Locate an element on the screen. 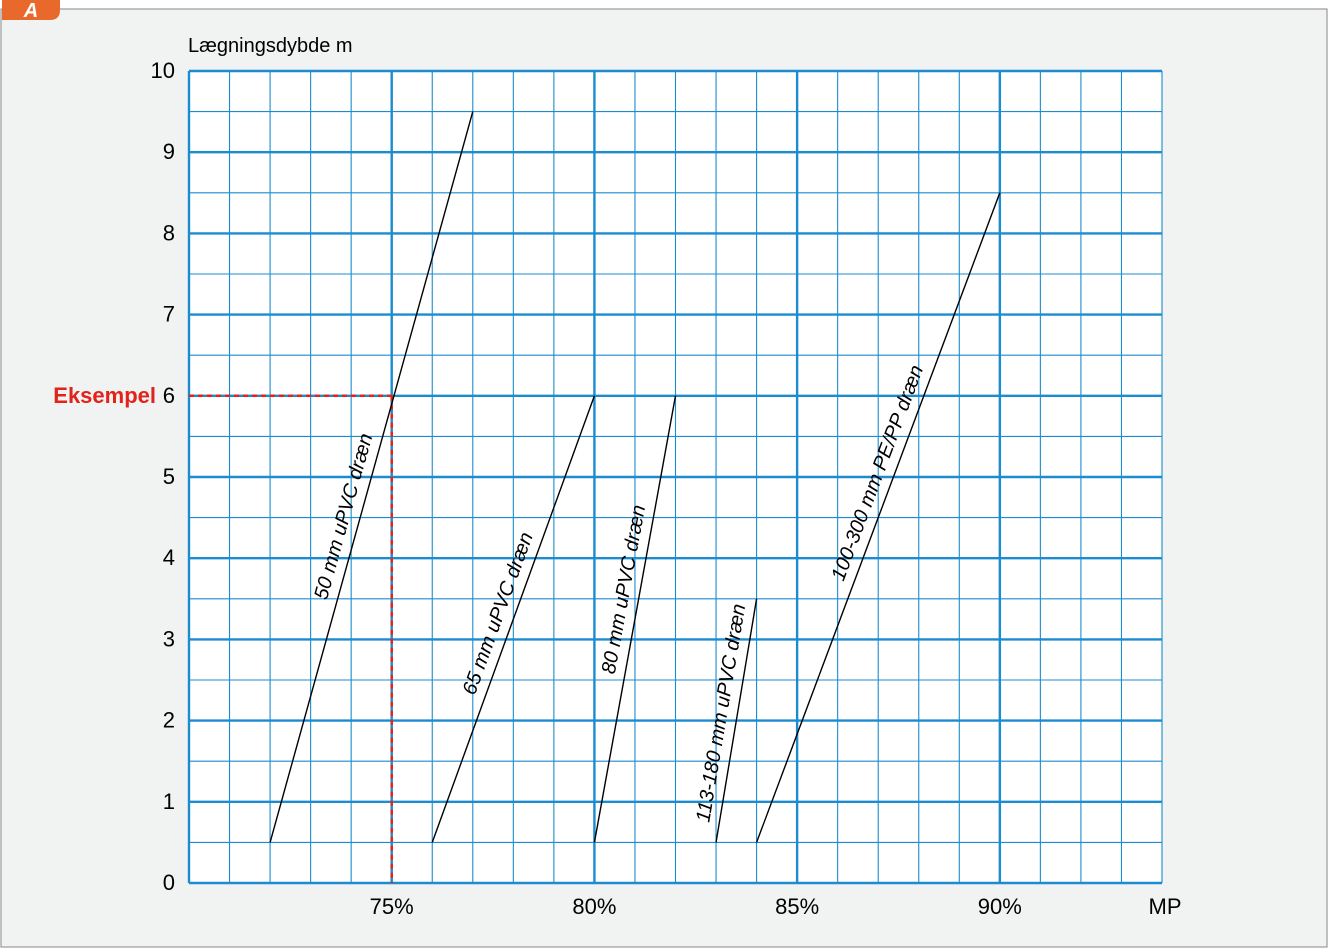  badge-shape is located at coordinates (31, 10).